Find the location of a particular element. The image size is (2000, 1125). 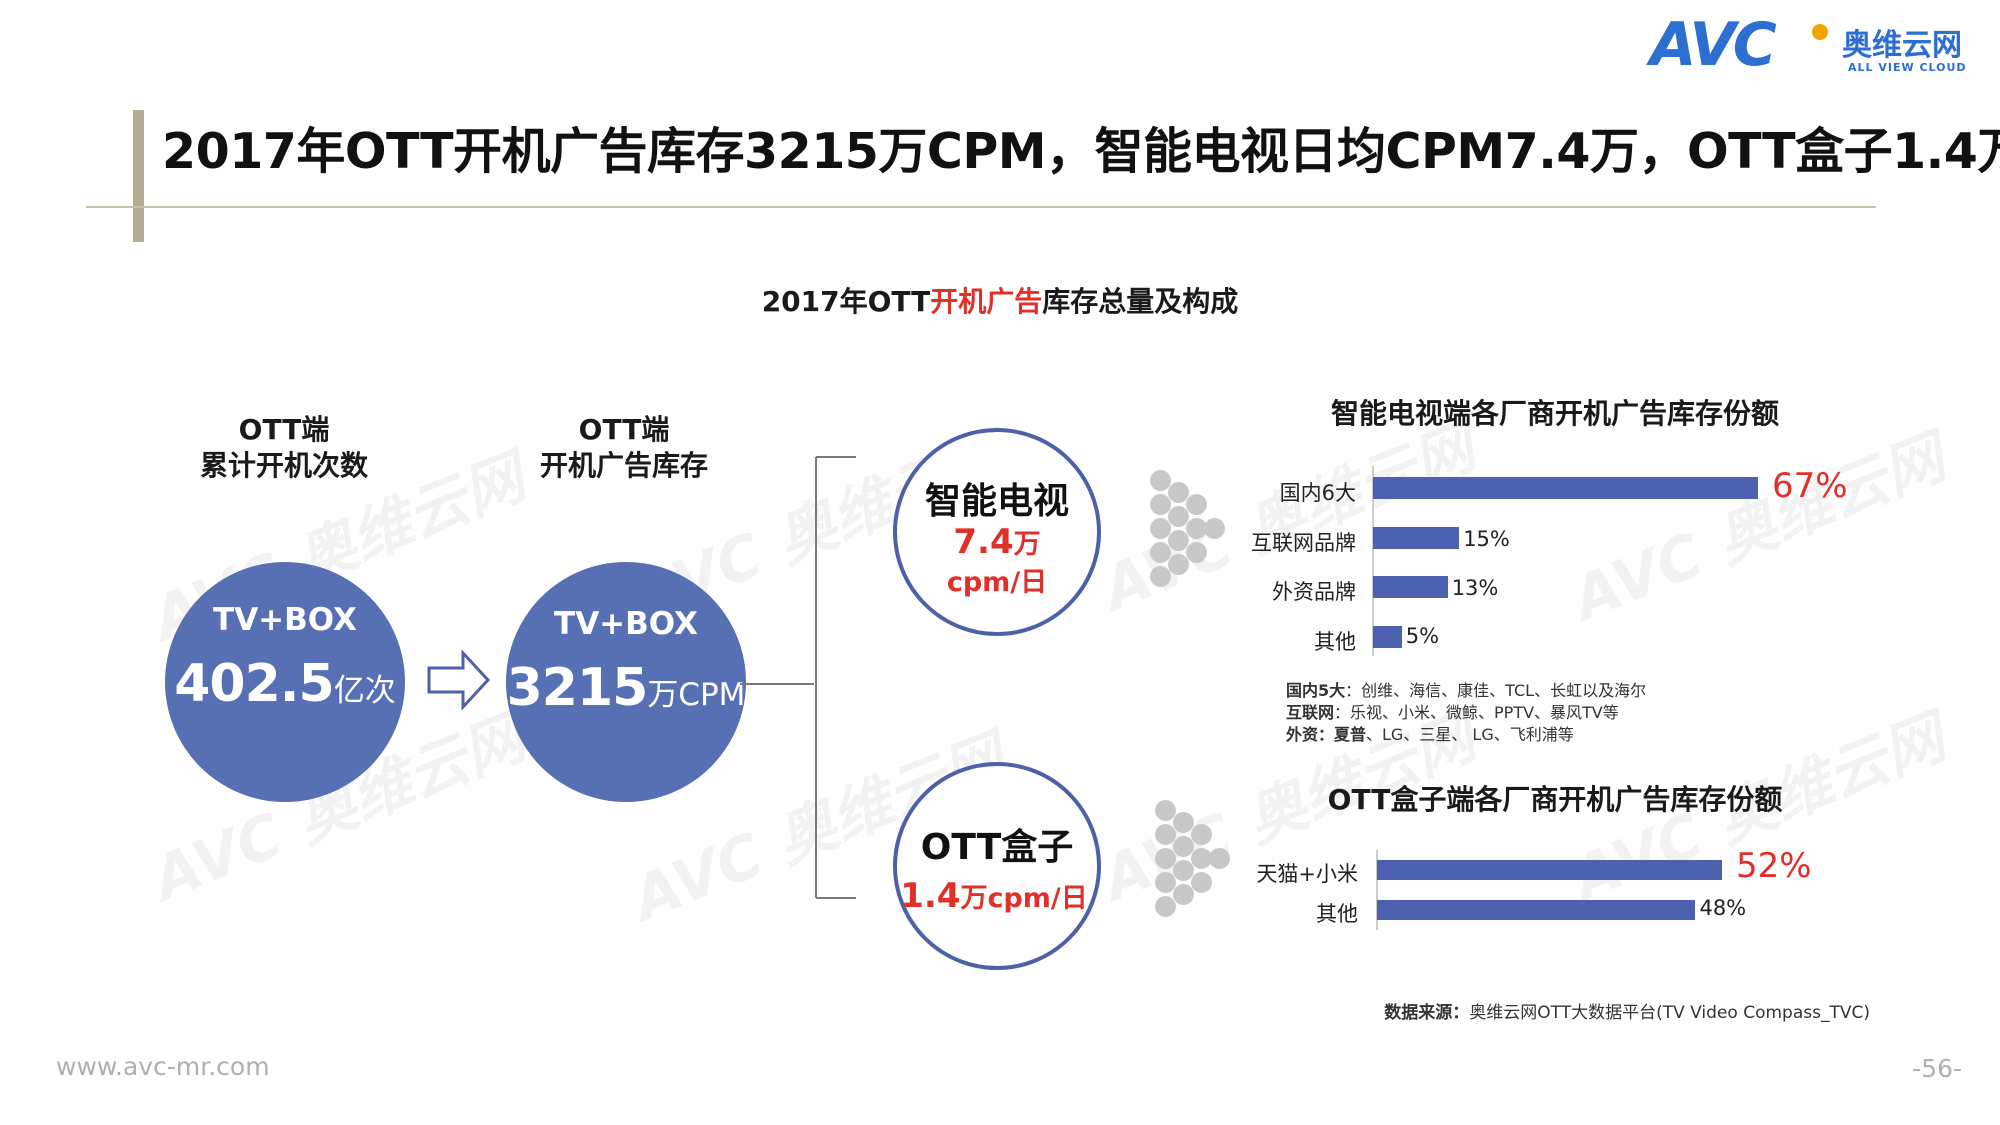

ad-inventory-circle: TV+BOX 3215万CPM is located at coordinates (626, 682).